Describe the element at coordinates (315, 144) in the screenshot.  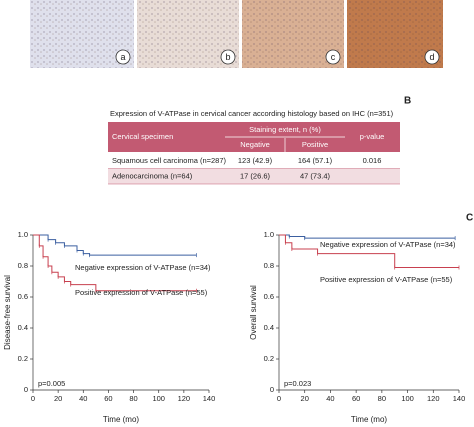
I see `th: Positive` at that location.